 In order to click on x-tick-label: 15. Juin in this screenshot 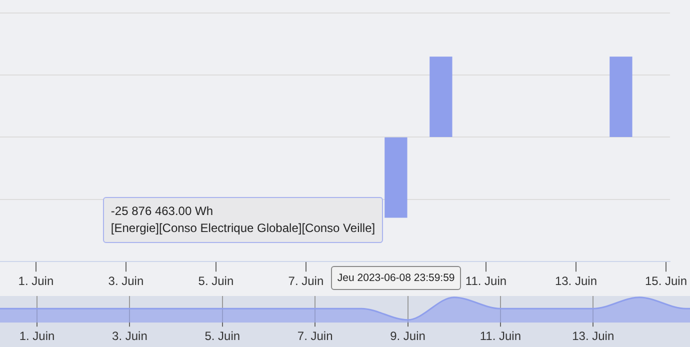, I will do `click(665, 281)`.